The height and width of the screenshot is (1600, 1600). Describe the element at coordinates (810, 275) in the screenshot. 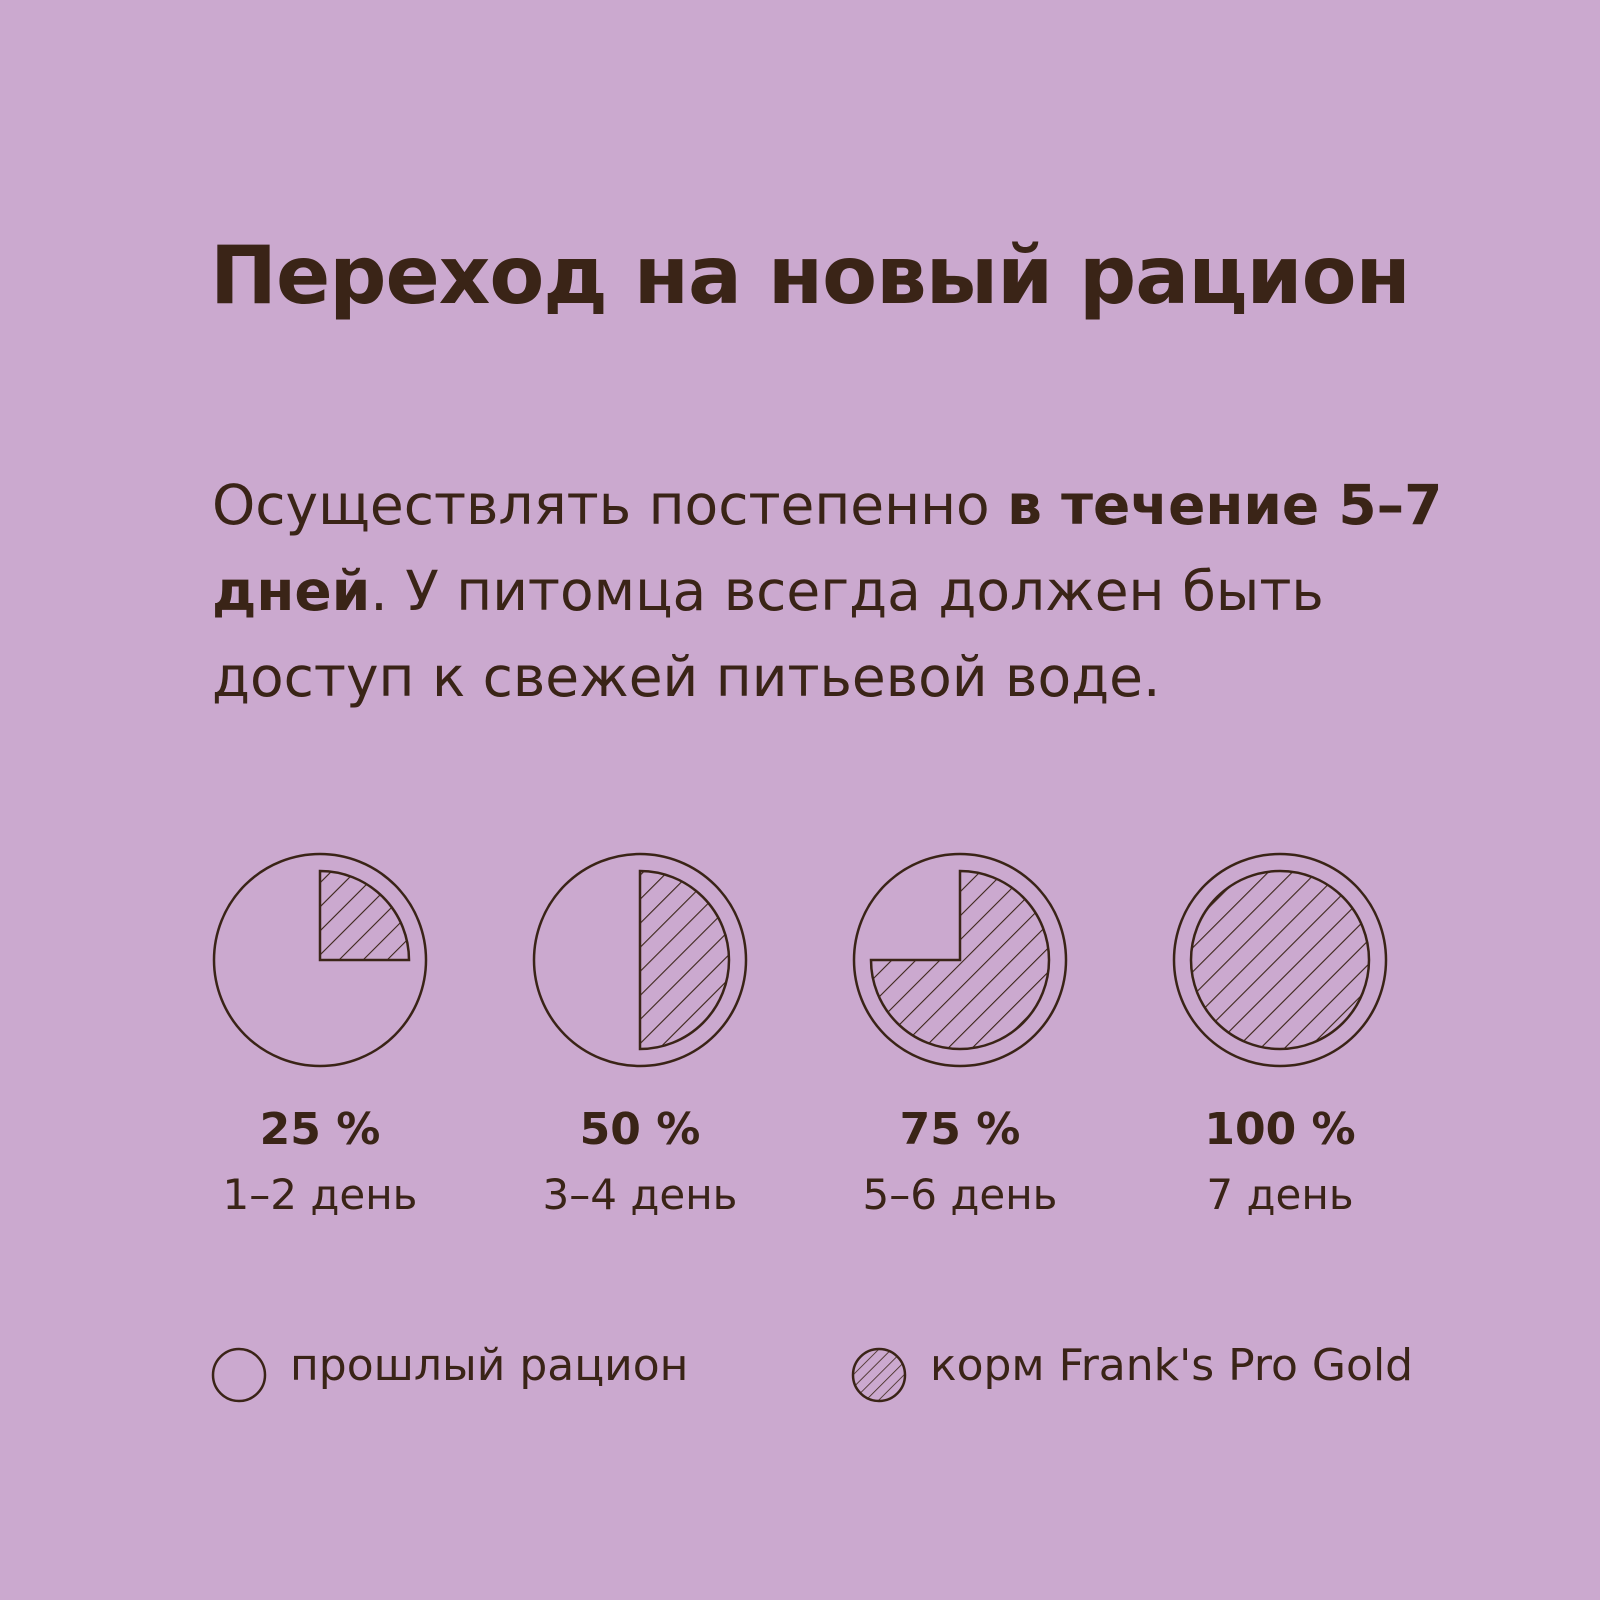

I see `page-title: Переход на новый рацион` at that location.